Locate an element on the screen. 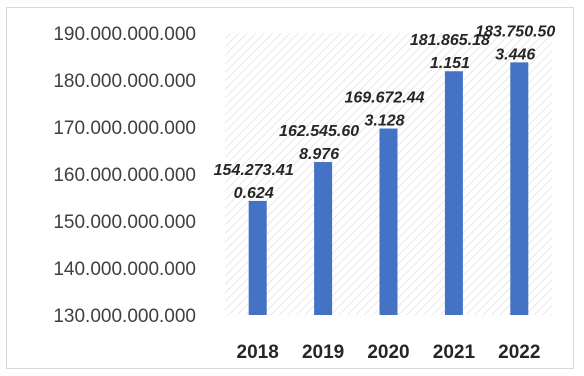 The width and height of the screenshot is (584, 376). data-label-line: 181.865.18 is located at coordinates (450, 40).